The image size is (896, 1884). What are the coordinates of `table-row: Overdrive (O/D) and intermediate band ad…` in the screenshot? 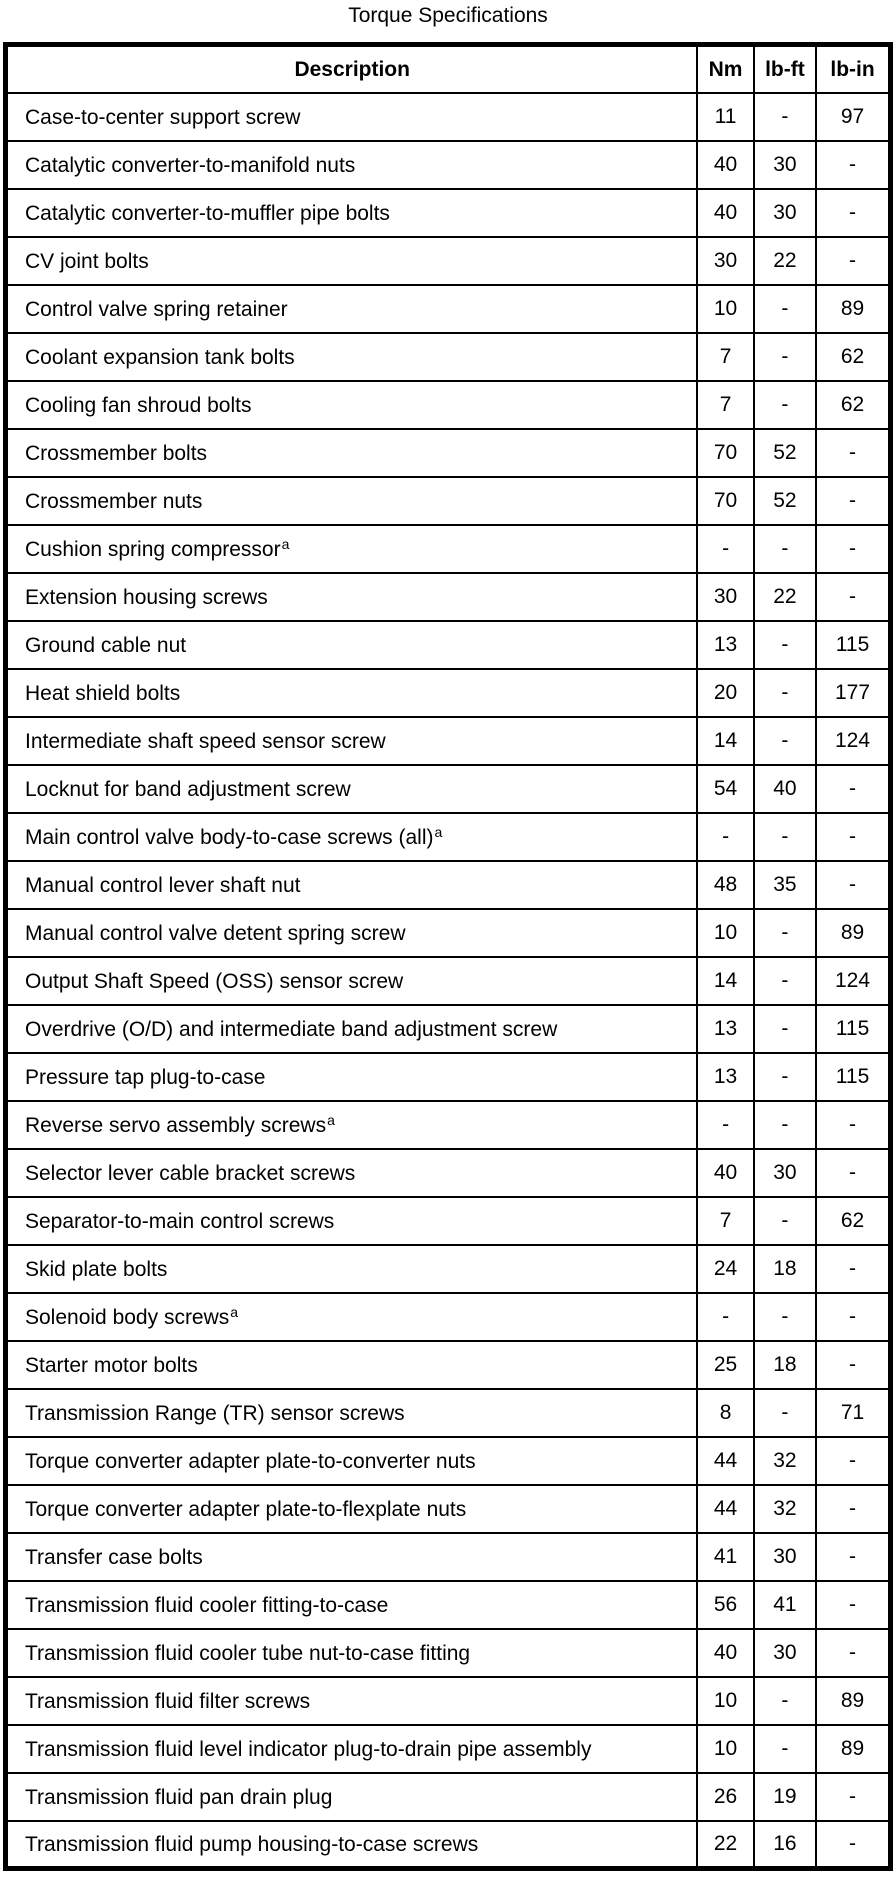 It's located at (448, 1028).